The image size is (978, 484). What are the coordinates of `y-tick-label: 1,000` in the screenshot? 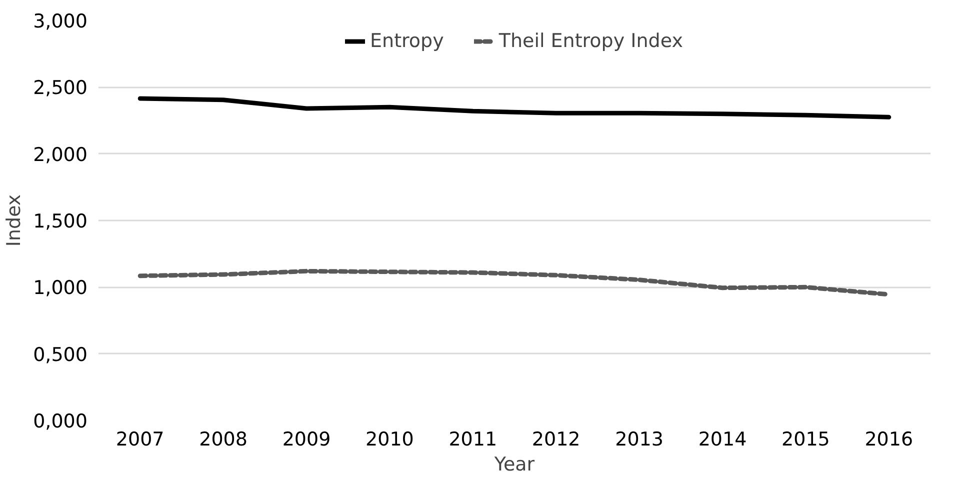 It's located at (60, 288).